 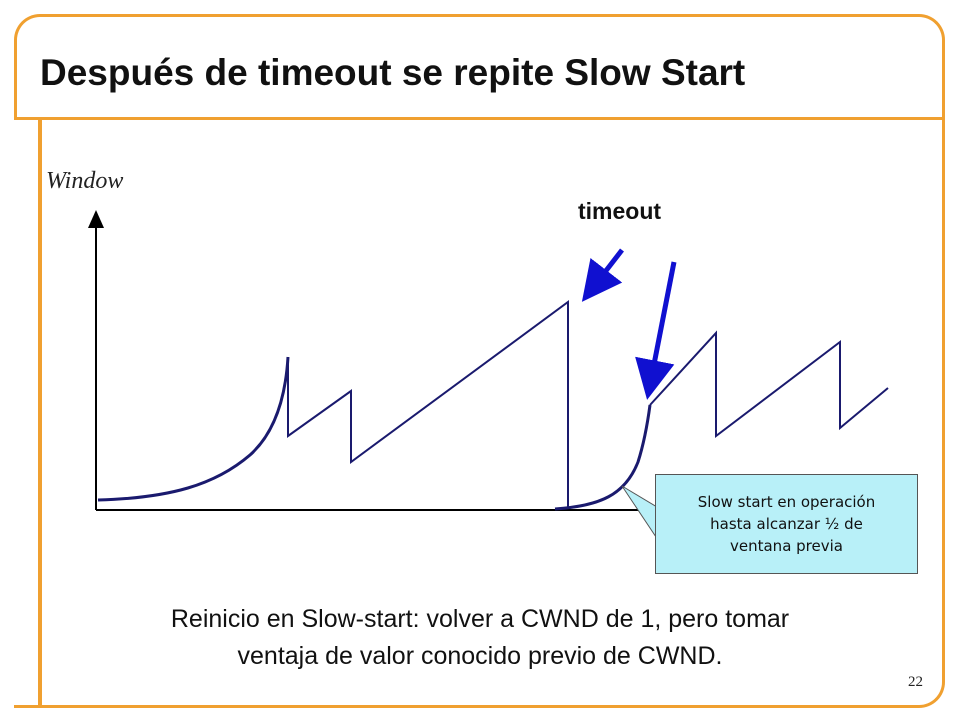 I want to click on y-axis-label: Window, so click(x=85, y=181).